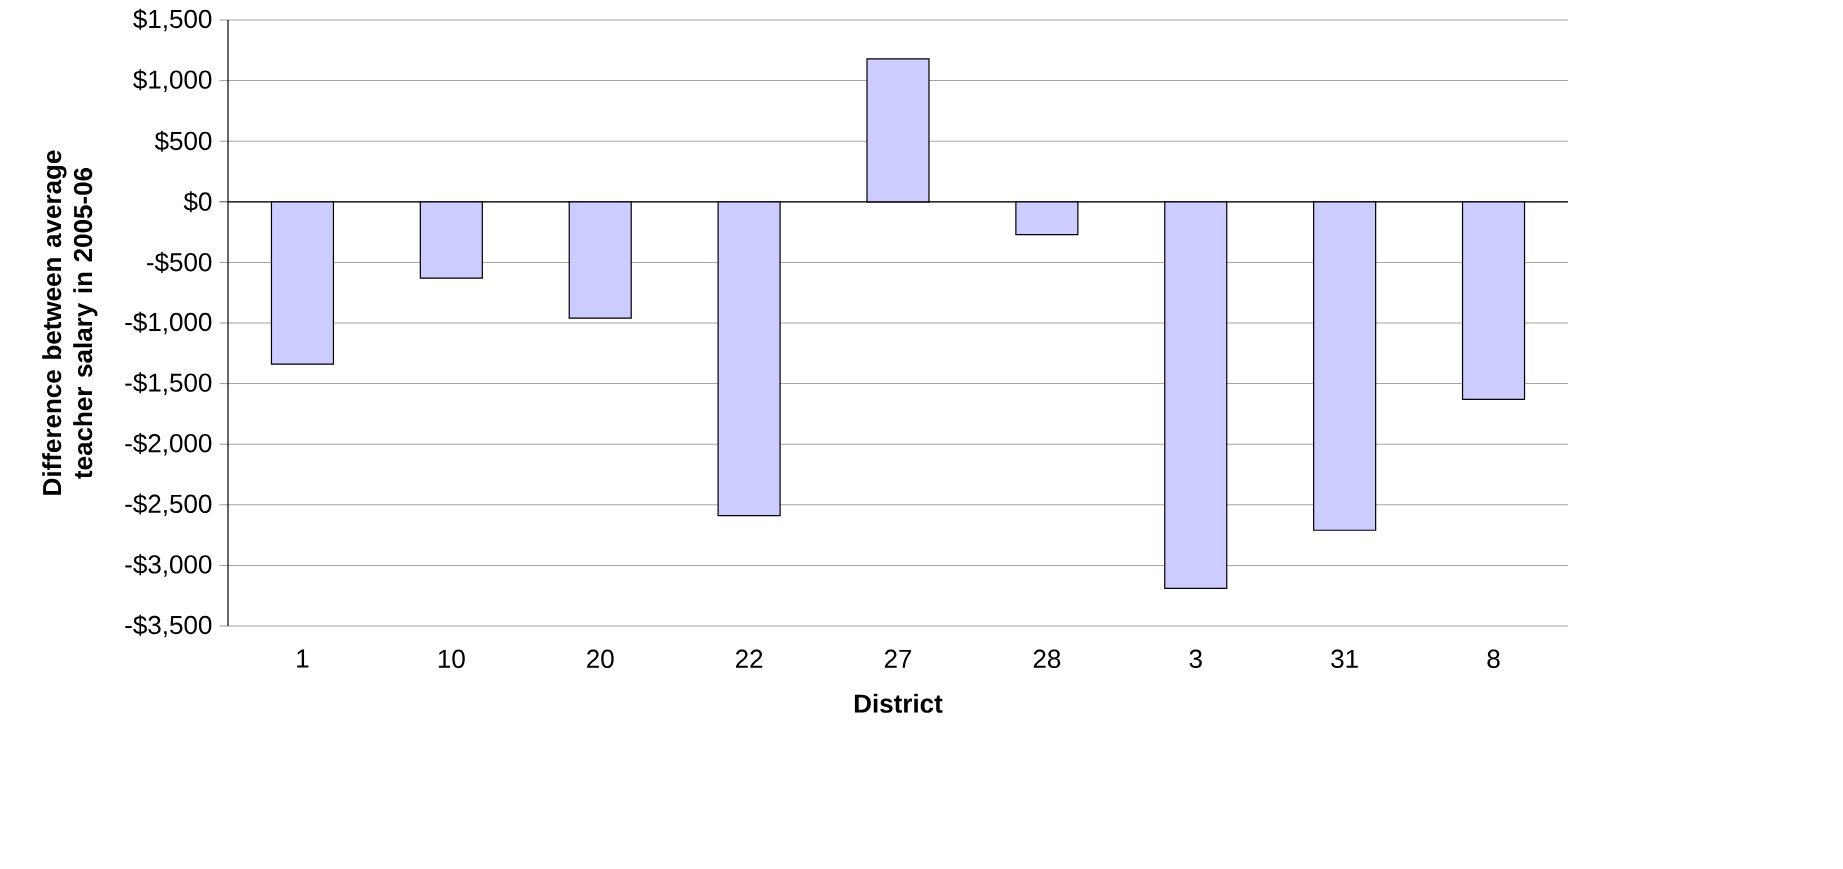 The image size is (1843, 869). I want to click on x-tick-label: 20, so click(600, 659).